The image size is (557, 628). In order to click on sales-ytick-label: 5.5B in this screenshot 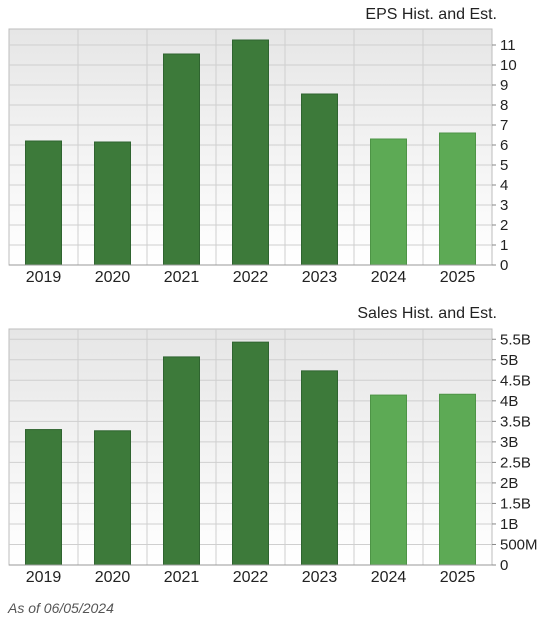, I will do `click(515, 339)`.